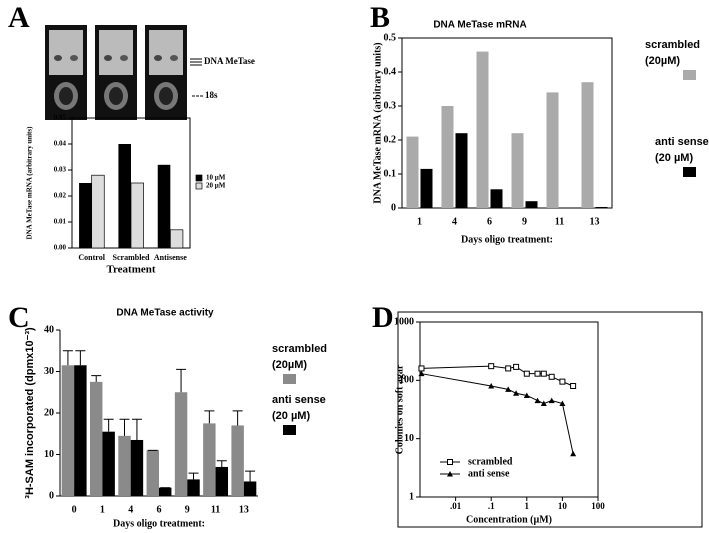  What do you see at coordinates (479, 25) in the screenshot?
I see `chart-title: DNA MeTase mRNA` at bounding box center [479, 25].